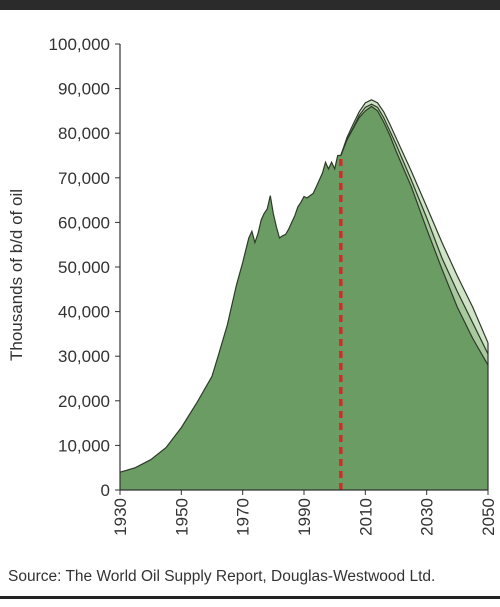  I want to click on y-tick-label: 20,000, so click(84, 401).